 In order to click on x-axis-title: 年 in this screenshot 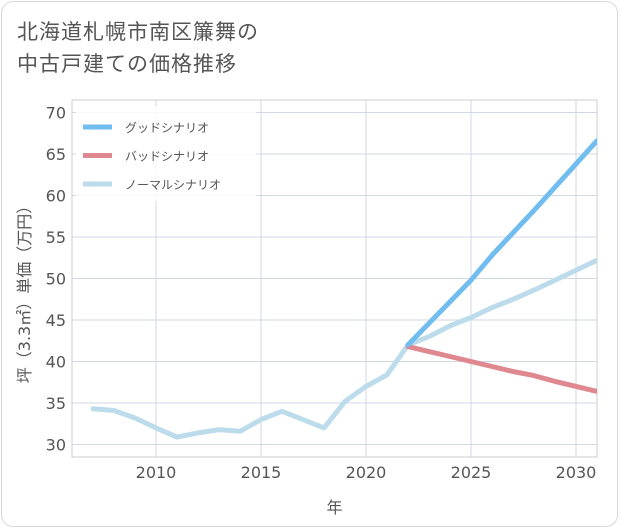, I will do `click(334, 507)`.